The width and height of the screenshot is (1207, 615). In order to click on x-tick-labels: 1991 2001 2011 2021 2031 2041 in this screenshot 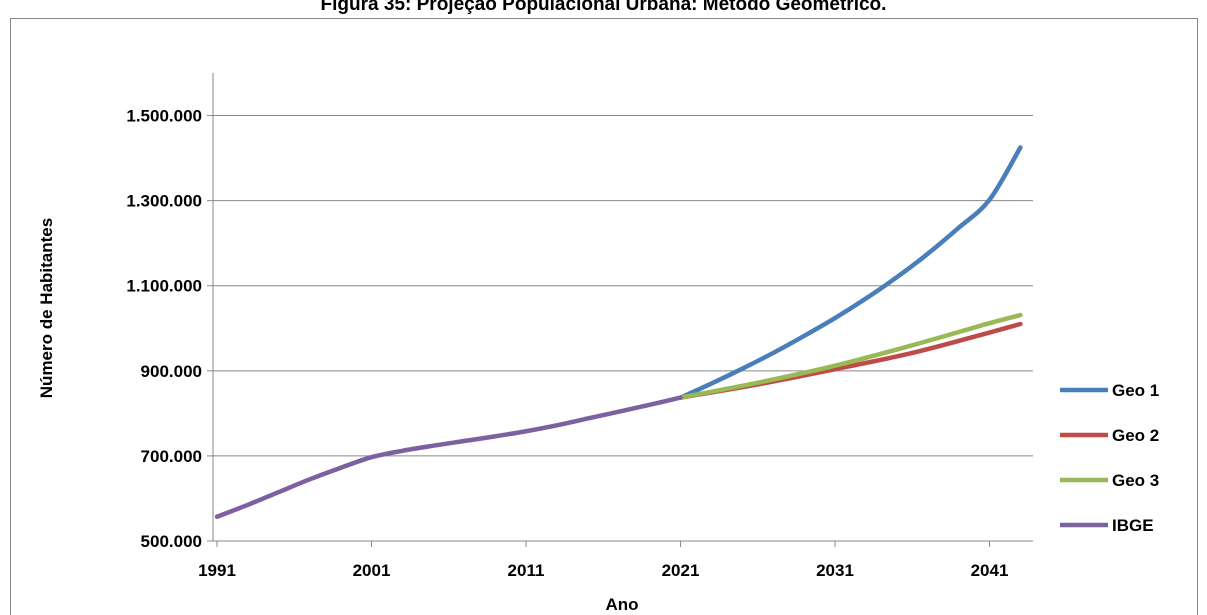, I will do `click(603, 560)`.